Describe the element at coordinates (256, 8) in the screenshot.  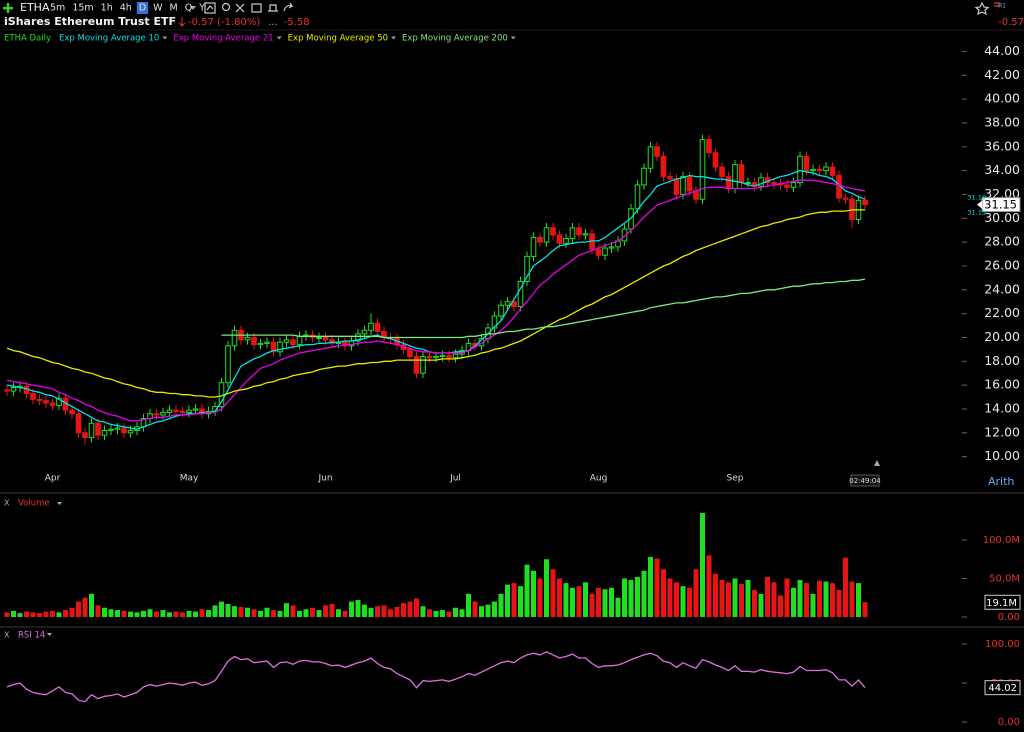
I see `layout-icon` at that location.